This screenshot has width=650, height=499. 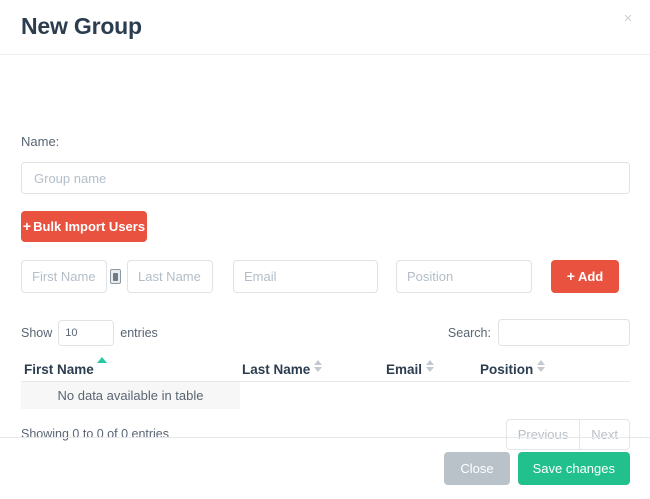 What do you see at coordinates (325, 27) in the screenshot?
I see `modal-header: New Group ×` at bounding box center [325, 27].